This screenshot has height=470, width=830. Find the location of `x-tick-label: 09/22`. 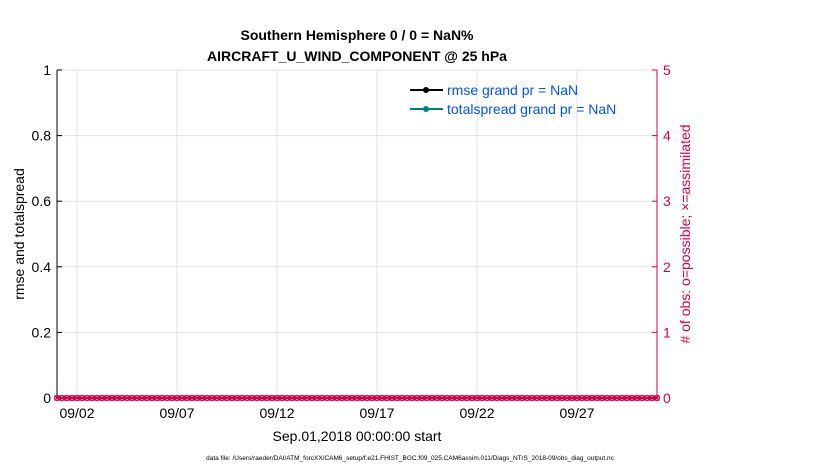

x-tick-label: 09/22 is located at coordinates (476, 413).